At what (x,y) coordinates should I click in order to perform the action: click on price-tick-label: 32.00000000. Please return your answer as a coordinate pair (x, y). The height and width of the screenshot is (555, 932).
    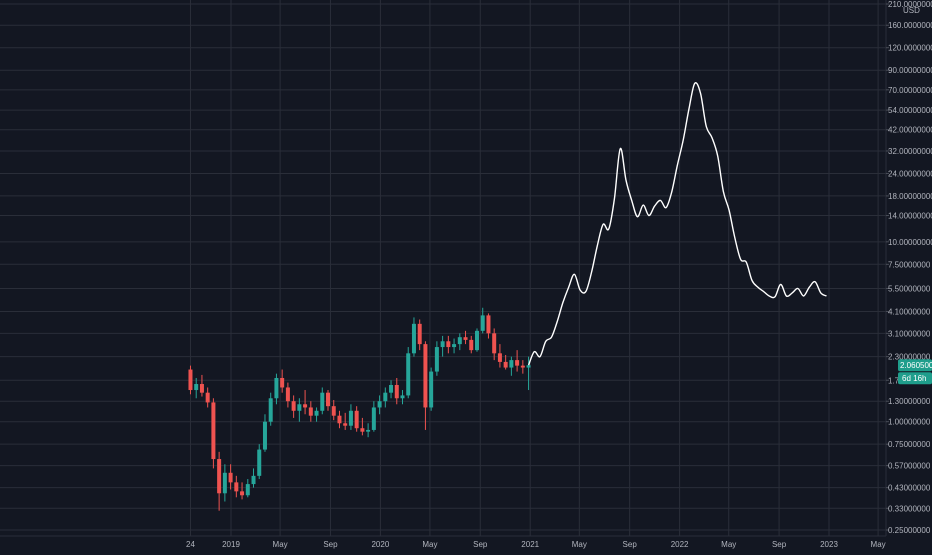
    Looking at the image, I should click on (910, 151).